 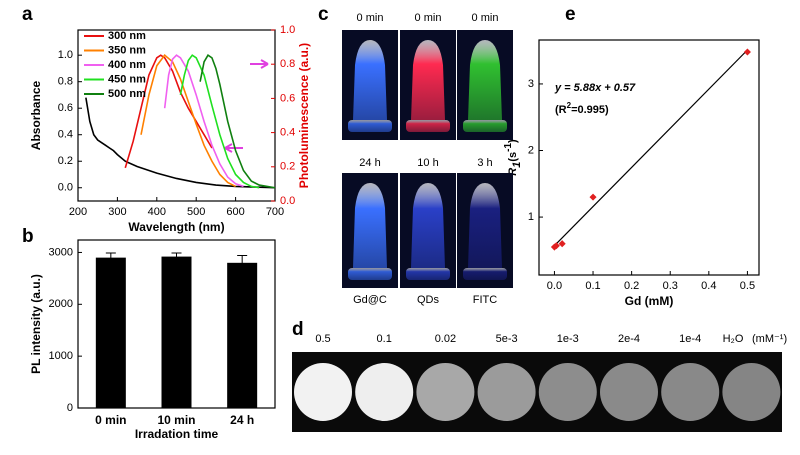 What do you see at coordinates (233, 148) in the screenshot?
I see `arrow-left` at bounding box center [233, 148].